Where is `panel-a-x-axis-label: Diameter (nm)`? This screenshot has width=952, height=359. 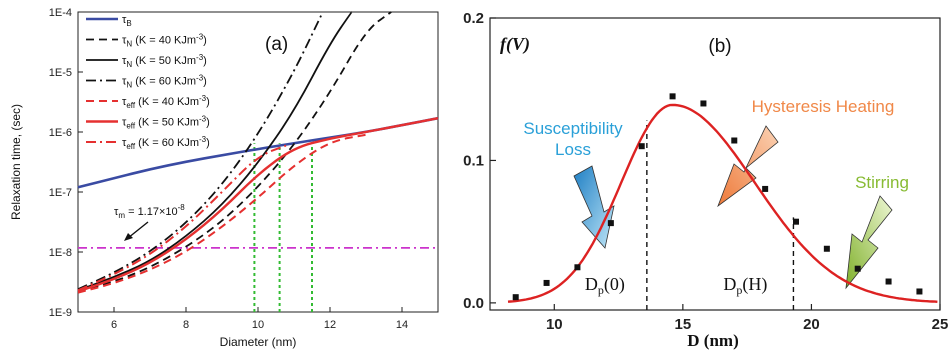
panel-a-x-axis-label: Diameter (nm) is located at coordinates (258, 342).